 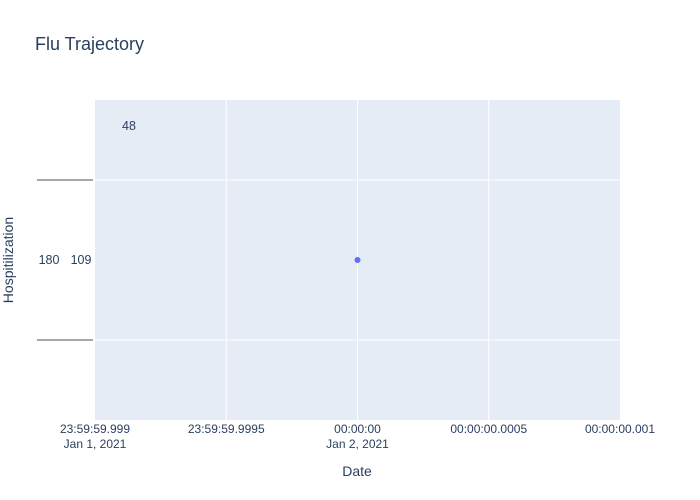 What do you see at coordinates (8, 260) in the screenshot?
I see `y-axis-title: Hospitilization` at bounding box center [8, 260].